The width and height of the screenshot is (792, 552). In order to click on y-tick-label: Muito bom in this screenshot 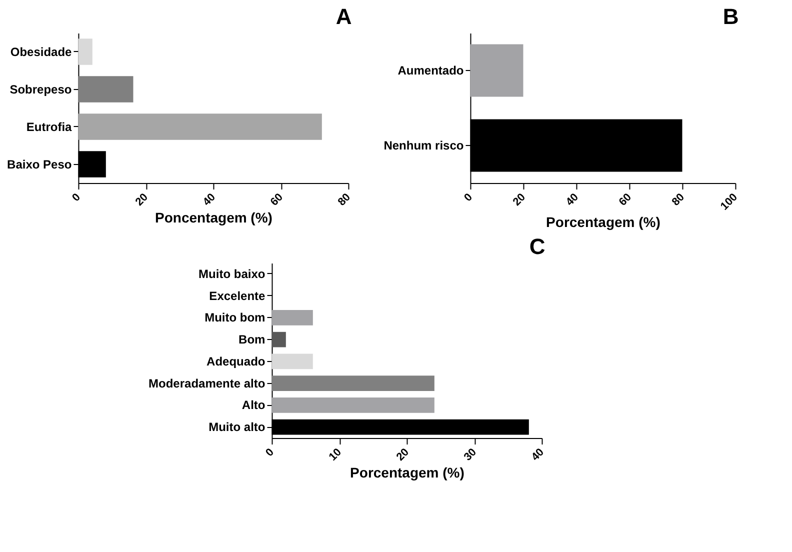, I will do `click(235, 317)`.